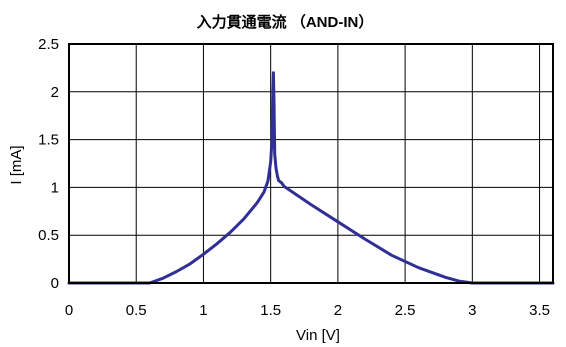 This screenshot has height=347, width=566. Describe the element at coordinates (270, 310) in the screenshot. I see `x-tick-label: 1.5` at that location.